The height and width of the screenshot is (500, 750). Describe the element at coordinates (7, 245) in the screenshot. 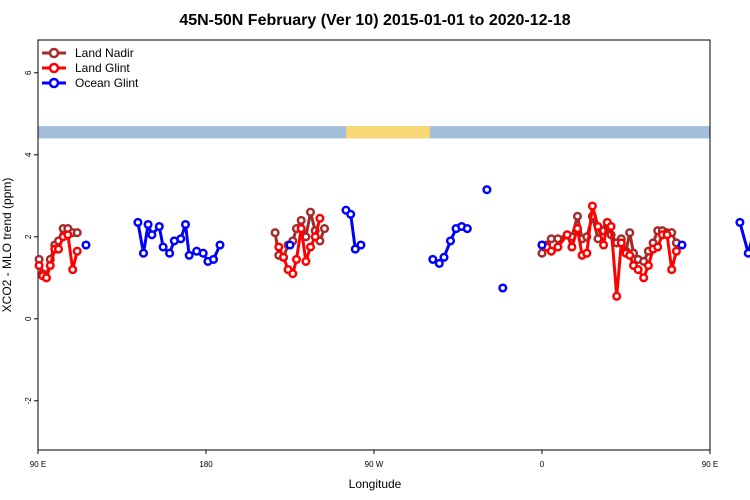

I see `y-axis-label: XCO2 - MLO trend (ppm)` at that location.